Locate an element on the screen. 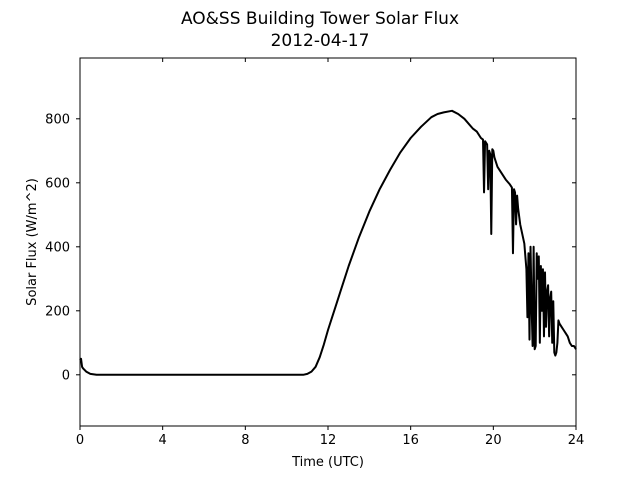  y-tick-label: 400 is located at coordinates (57, 247).